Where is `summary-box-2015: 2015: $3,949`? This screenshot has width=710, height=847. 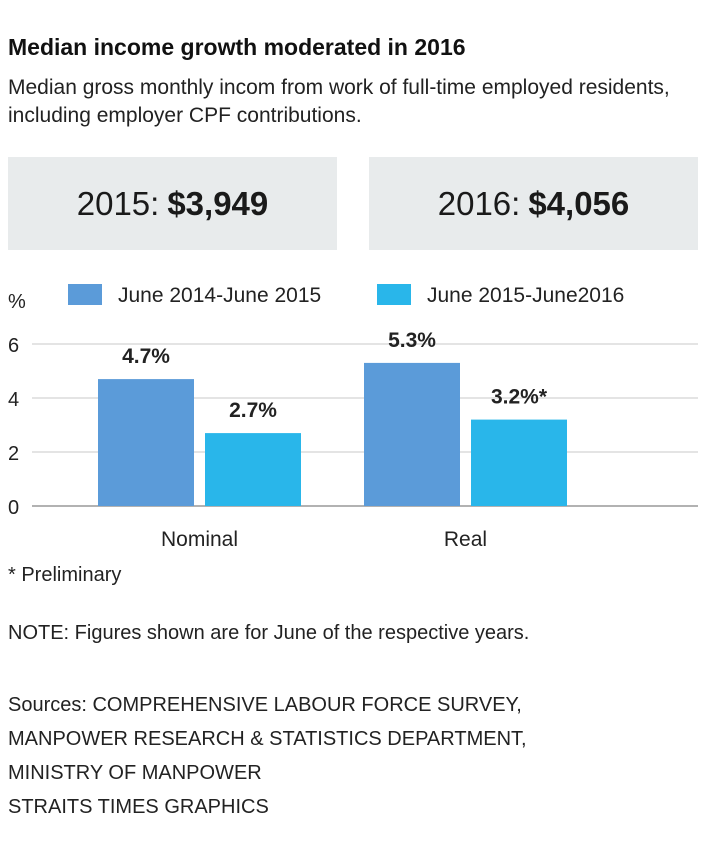
summary-box-2015: 2015: $3,949 is located at coordinates (172, 203).